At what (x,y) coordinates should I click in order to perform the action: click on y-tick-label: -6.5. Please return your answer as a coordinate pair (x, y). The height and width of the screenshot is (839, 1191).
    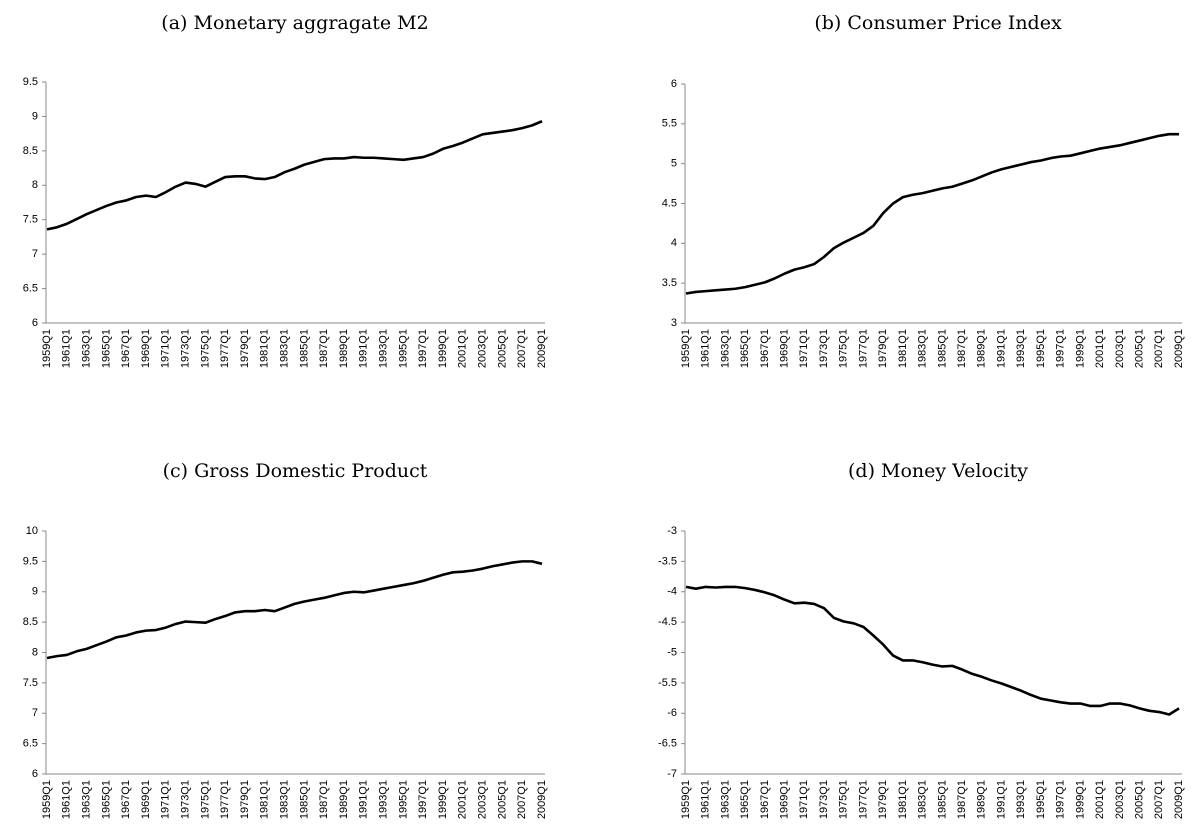
    Looking at the image, I should click on (667, 744).